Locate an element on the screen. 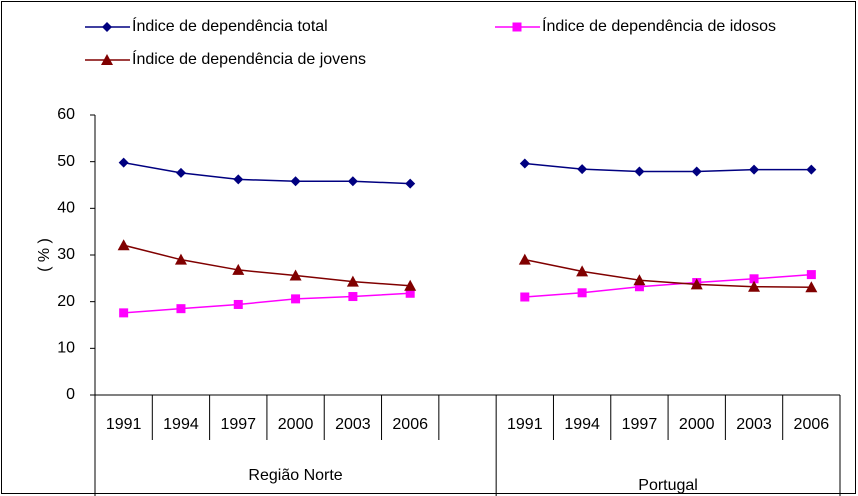  y-axis-label: ( % ) is located at coordinates (44, 255).